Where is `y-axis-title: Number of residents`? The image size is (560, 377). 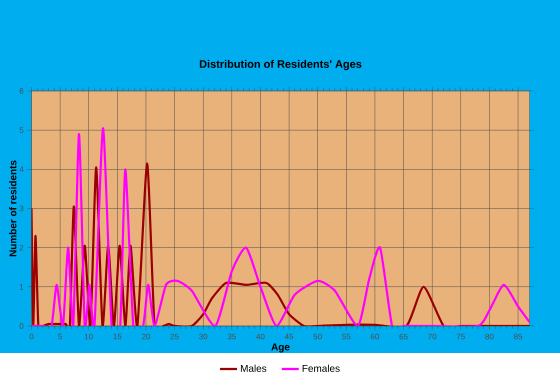
y-axis-title: Number of residents is located at coordinates (12, 208).